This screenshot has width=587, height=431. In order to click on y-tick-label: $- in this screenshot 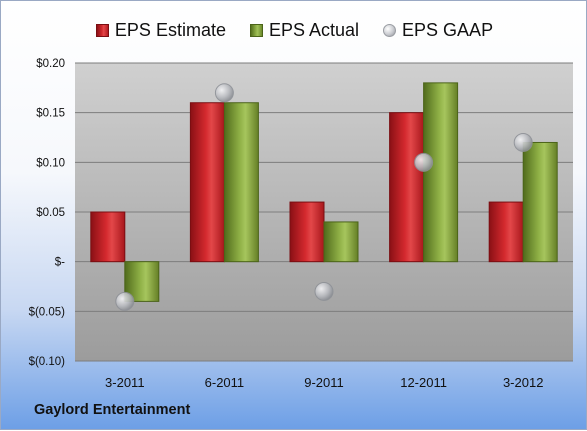, I will do `click(60, 263)`.